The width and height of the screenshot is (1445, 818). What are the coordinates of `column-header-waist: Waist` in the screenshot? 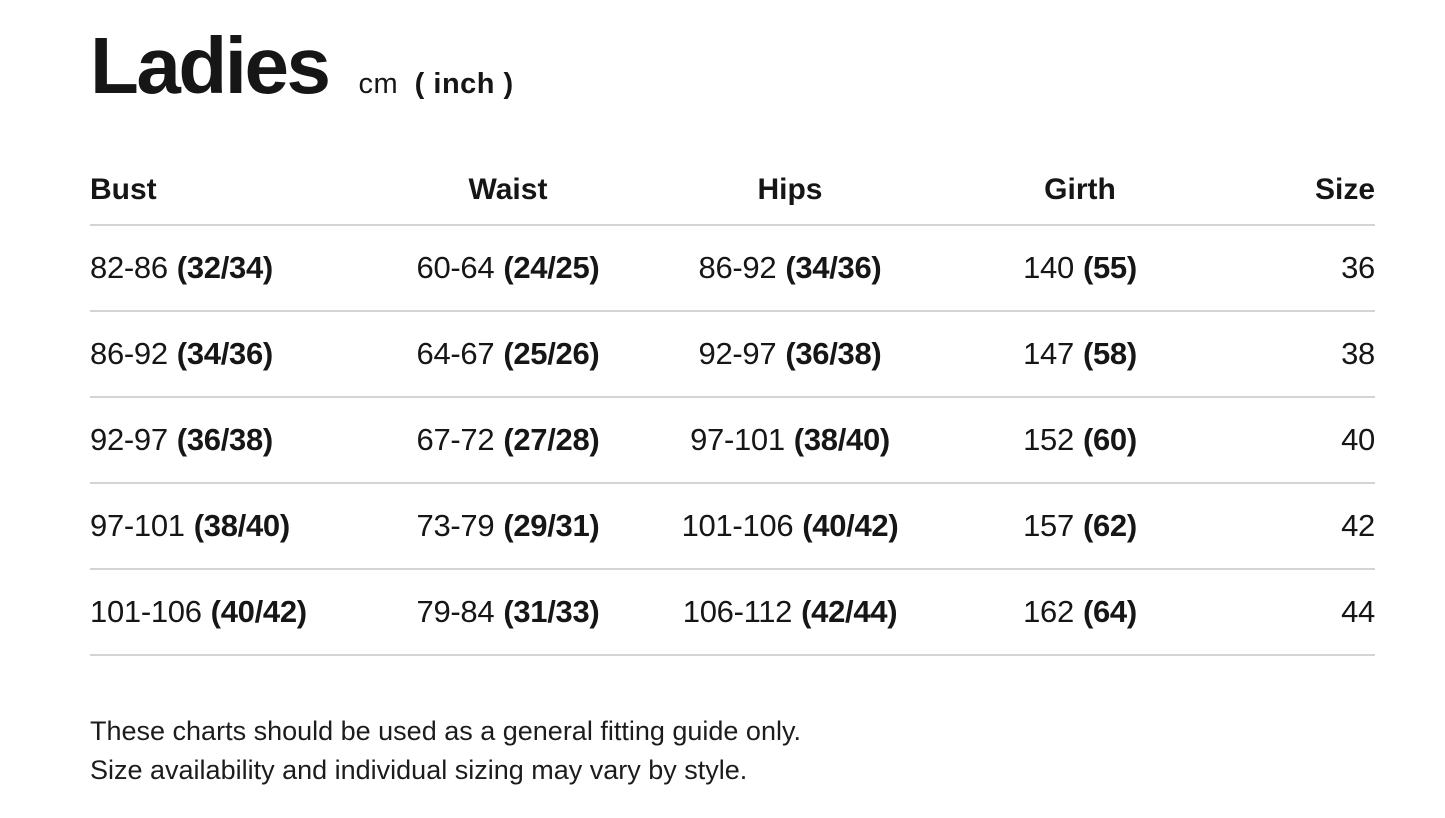 It's located at (508, 189).